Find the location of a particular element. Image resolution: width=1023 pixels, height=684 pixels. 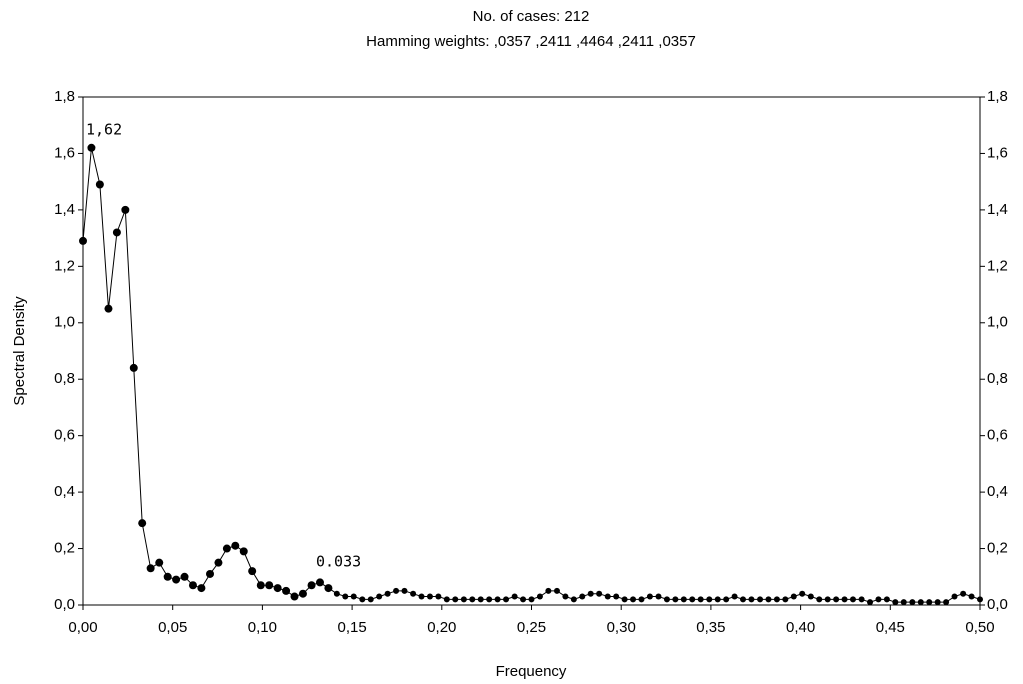

y2-tick-label: 1,8 is located at coordinates (997, 96).